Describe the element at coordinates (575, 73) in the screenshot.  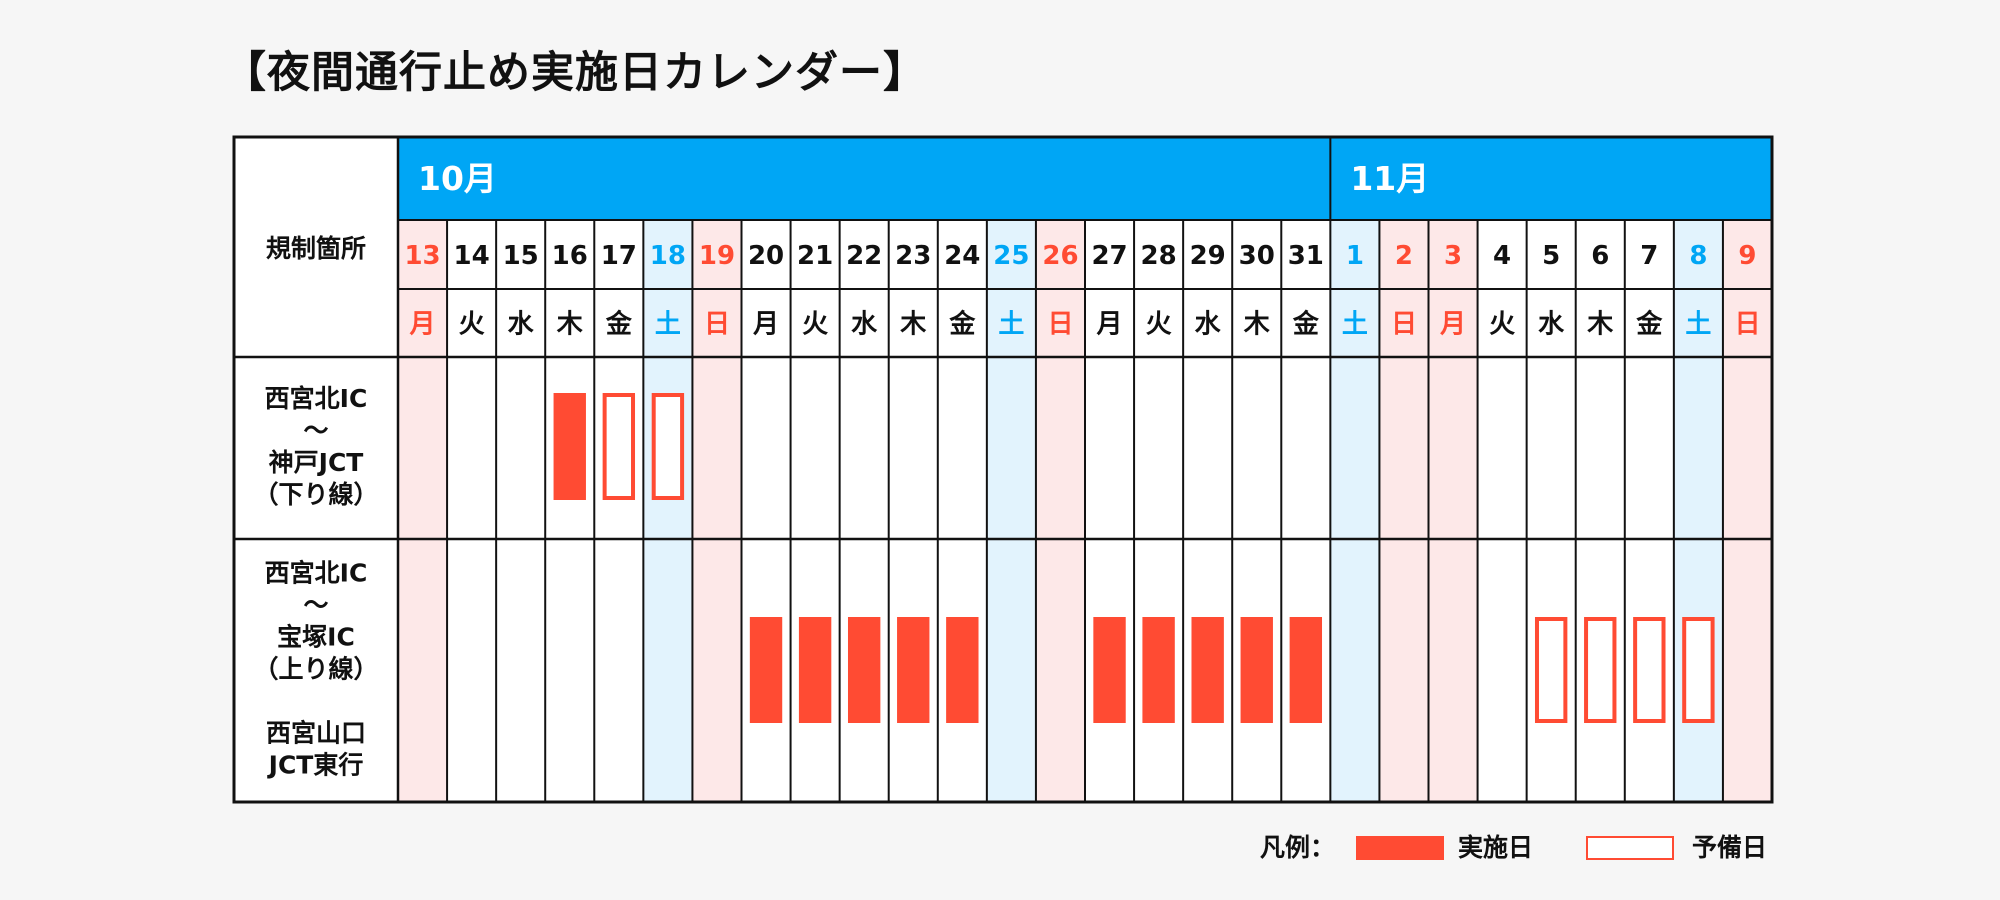
I see `page-title: 【夜間通行止め実施日カレンダー】` at that location.